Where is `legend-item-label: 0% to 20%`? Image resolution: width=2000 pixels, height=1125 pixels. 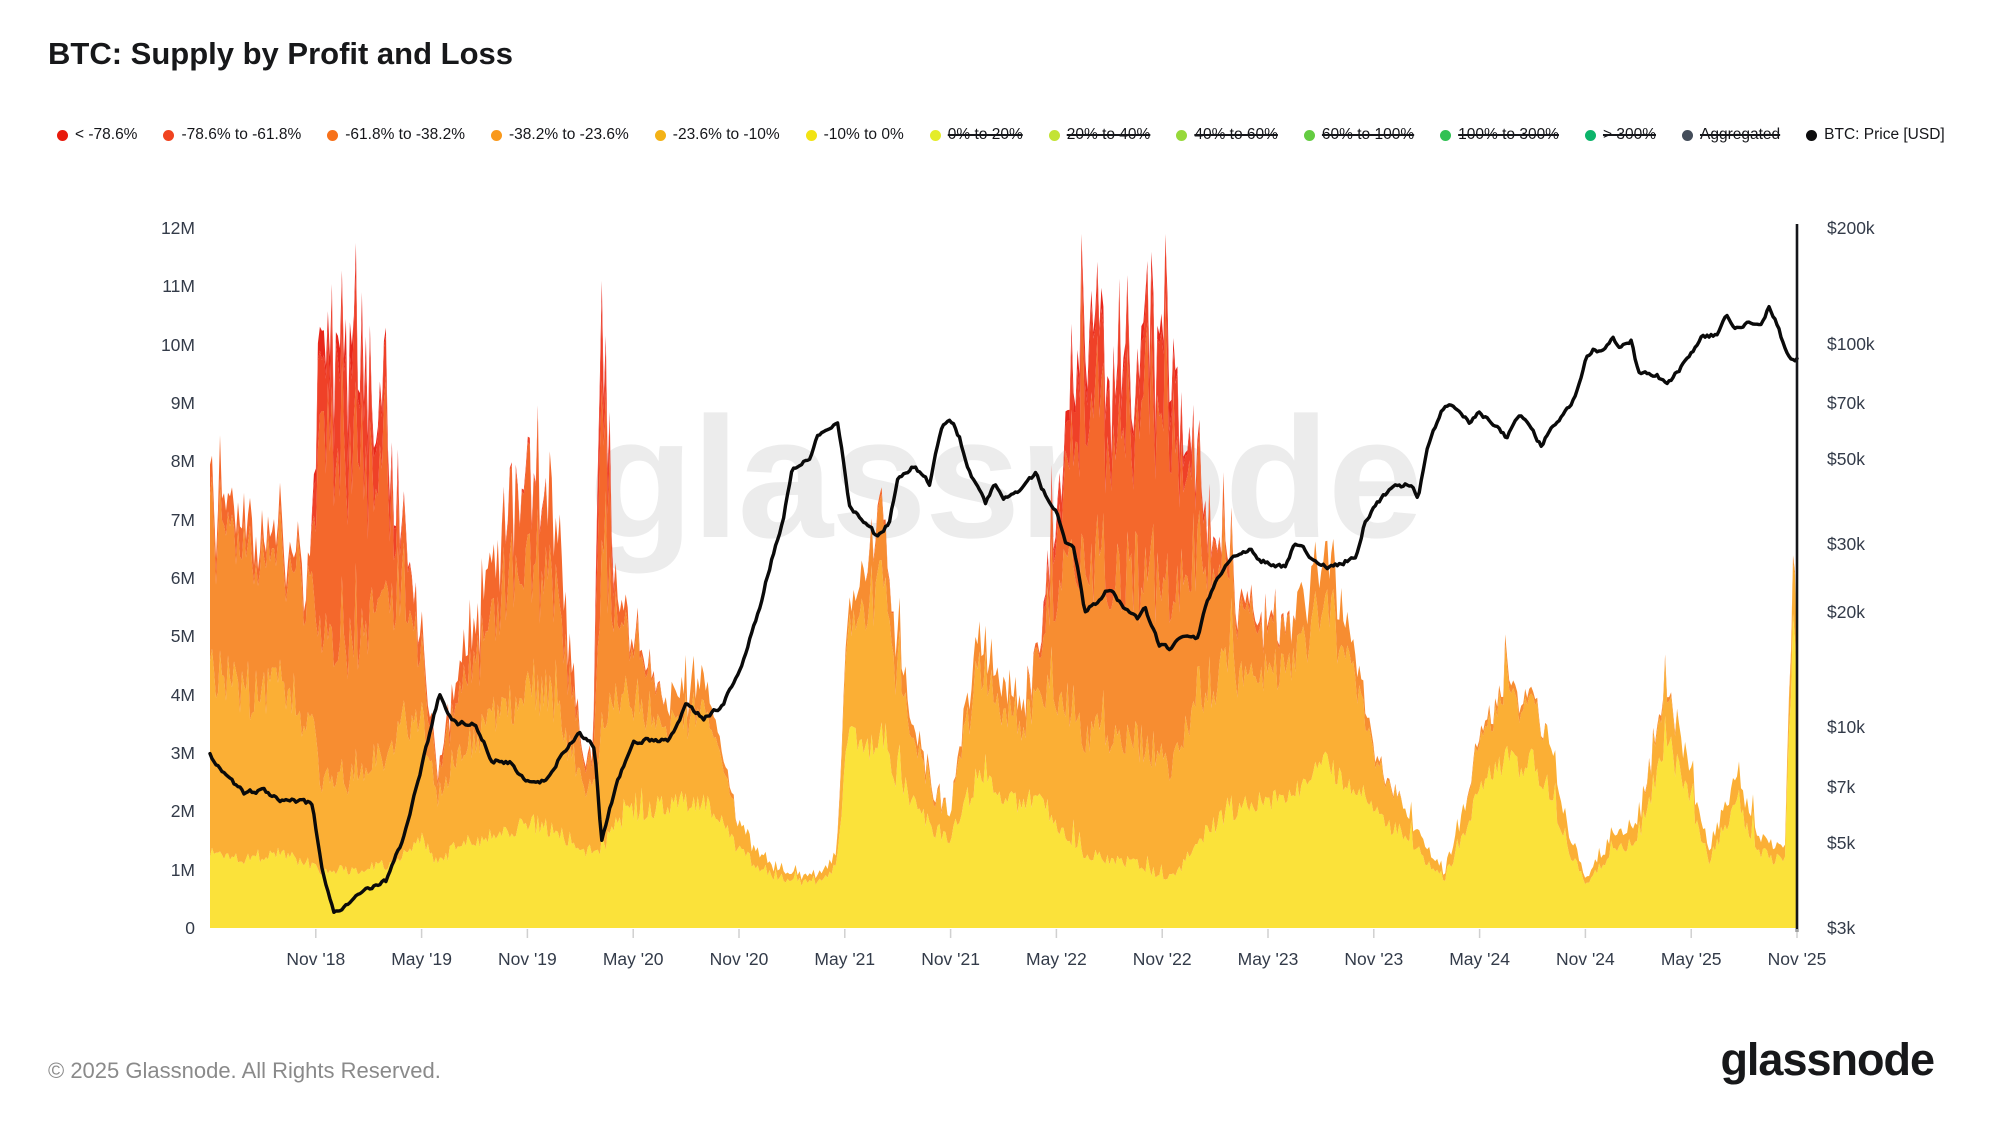
legend-item-label: 0% to 20% is located at coordinates (985, 134).